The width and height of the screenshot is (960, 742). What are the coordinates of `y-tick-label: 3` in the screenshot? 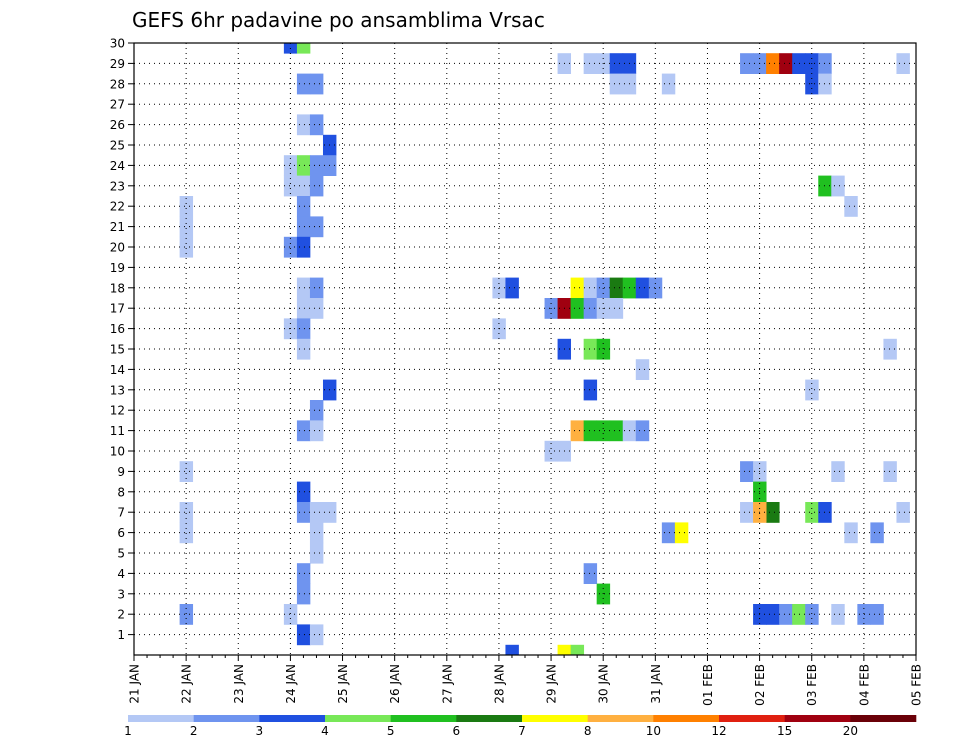 It's located at (121, 594).